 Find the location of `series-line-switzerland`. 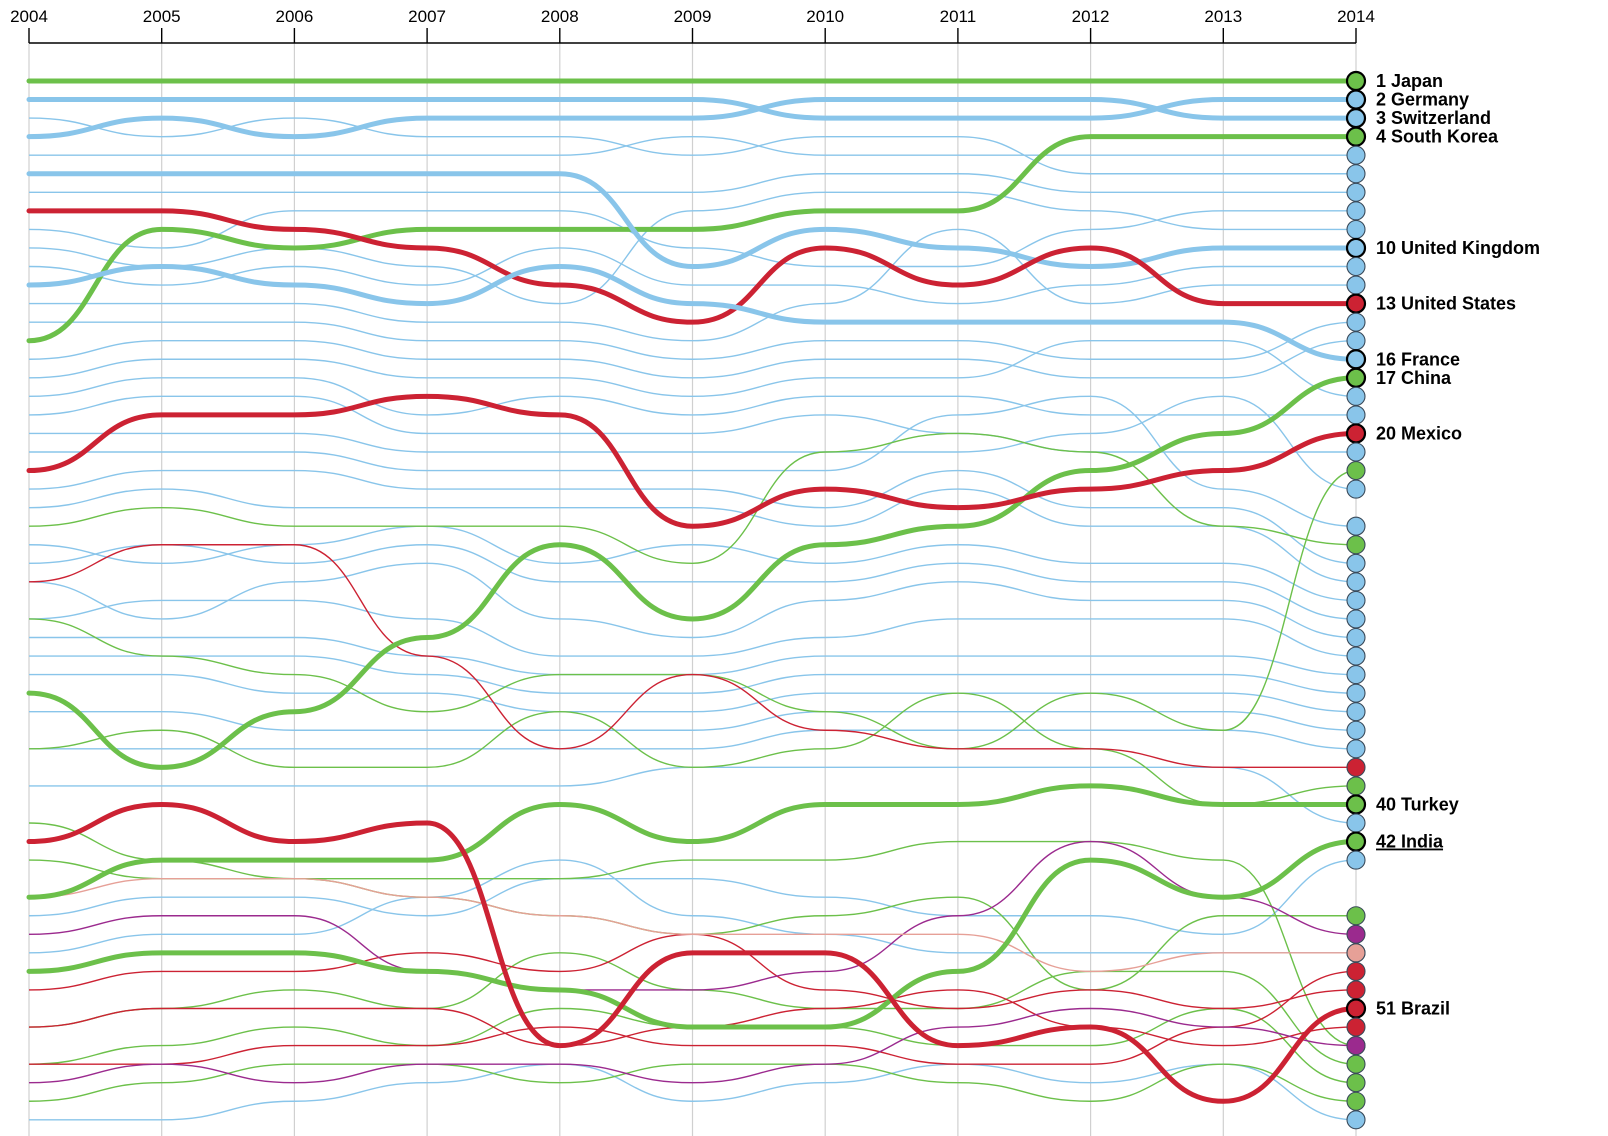

series-line-switzerland is located at coordinates (692, 118).